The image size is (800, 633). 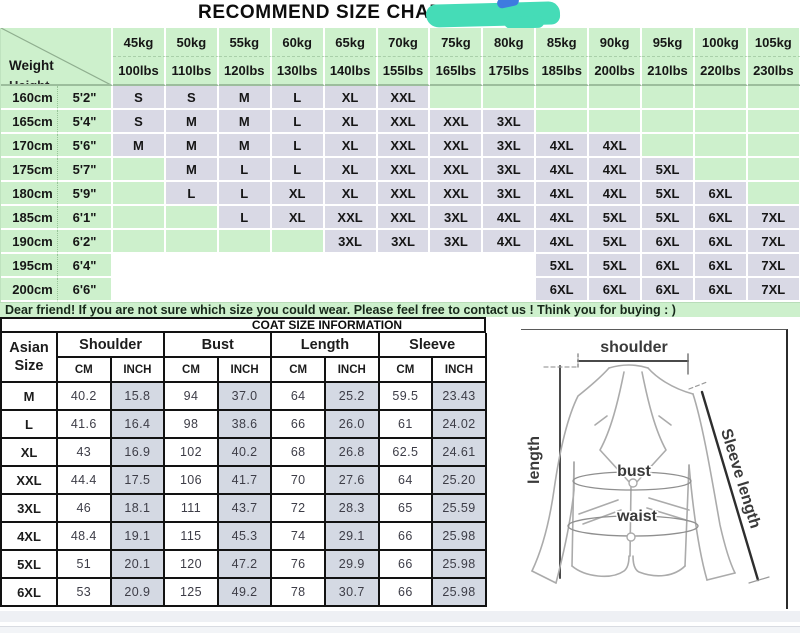 I want to click on height-ft-cell: 5'6", so click(x=85, y=146).